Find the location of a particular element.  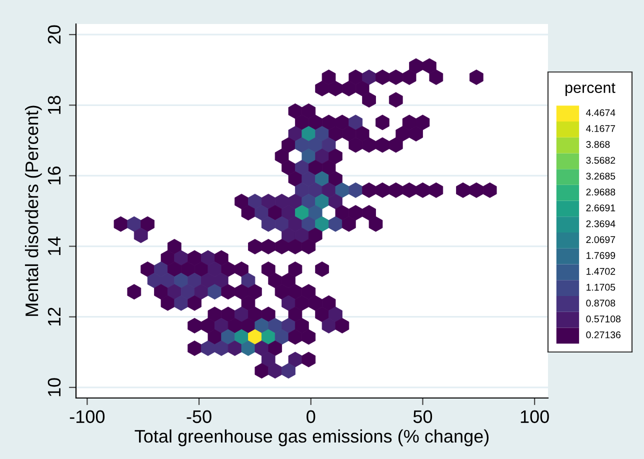

color-bar-label: 2.0697 is located at coordinates (601, 240).